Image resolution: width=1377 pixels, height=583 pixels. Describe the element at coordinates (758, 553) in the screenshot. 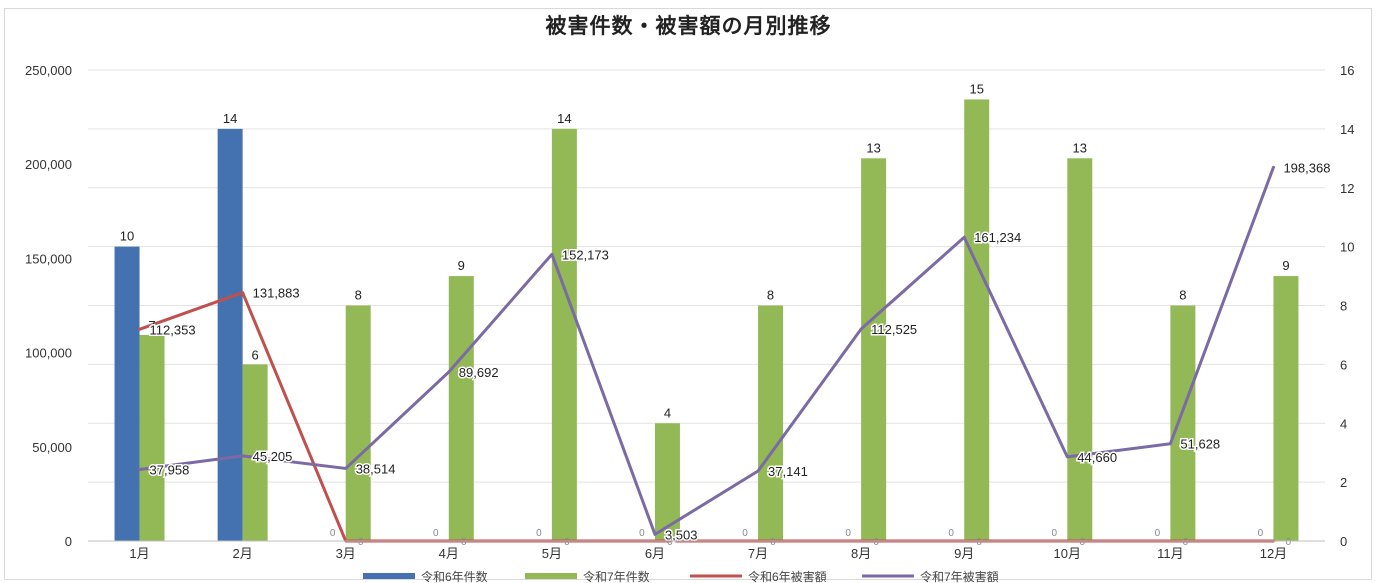

I see `x-axis-tick-label: 7月` at that location.